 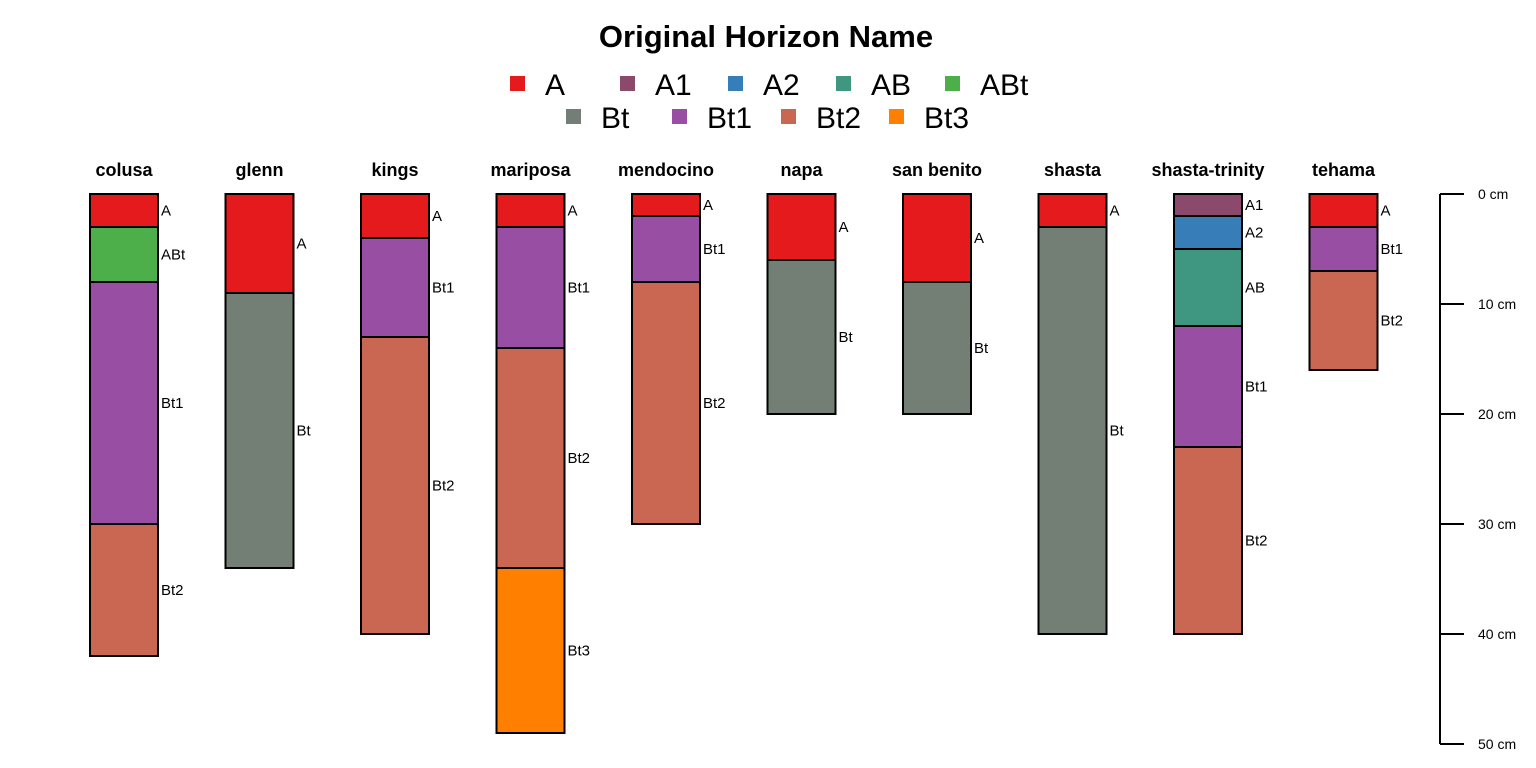 I want to click on profile-mendocino: mendocino A Bt1 Bt2, so click(x=672, y=342).